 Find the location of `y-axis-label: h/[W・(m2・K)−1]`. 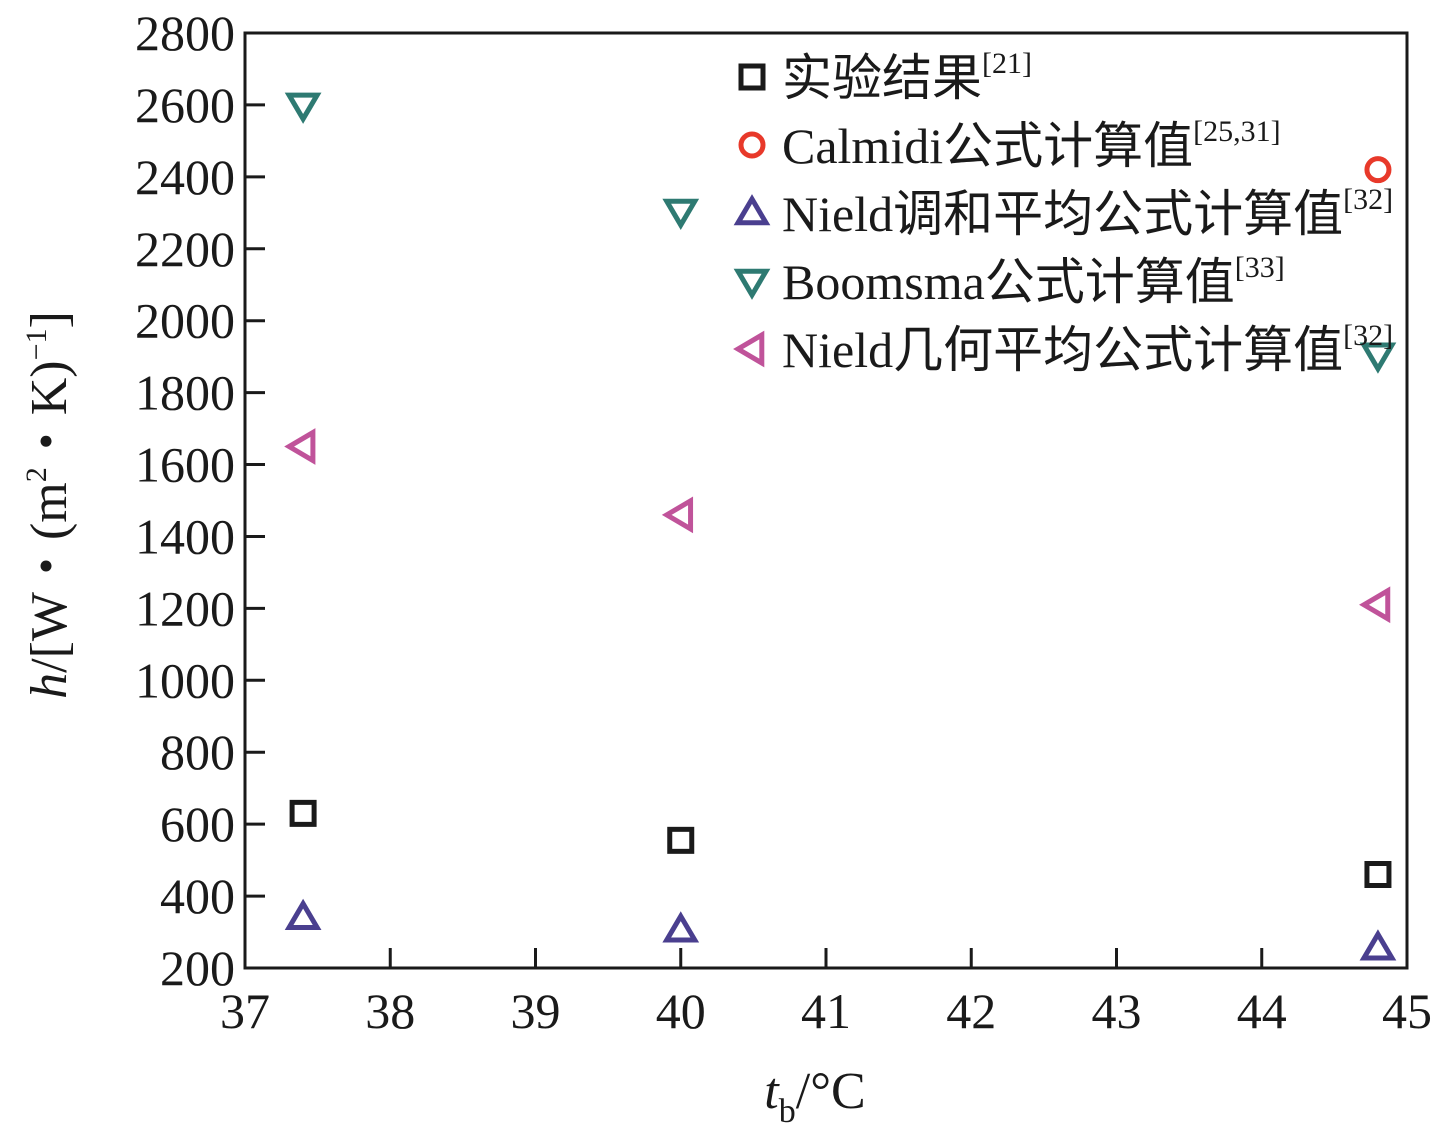

y-axis-label: h/[W・(m2・K)−1] is located at coordinates (49, 505).